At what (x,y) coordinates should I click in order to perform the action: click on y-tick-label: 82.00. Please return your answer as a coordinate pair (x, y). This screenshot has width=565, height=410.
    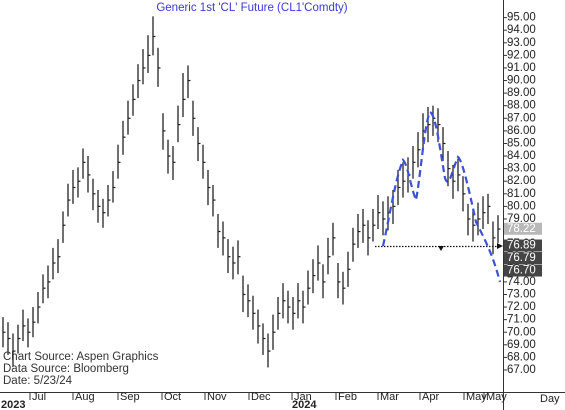
    Looking at the image, I should click on (521, 181).